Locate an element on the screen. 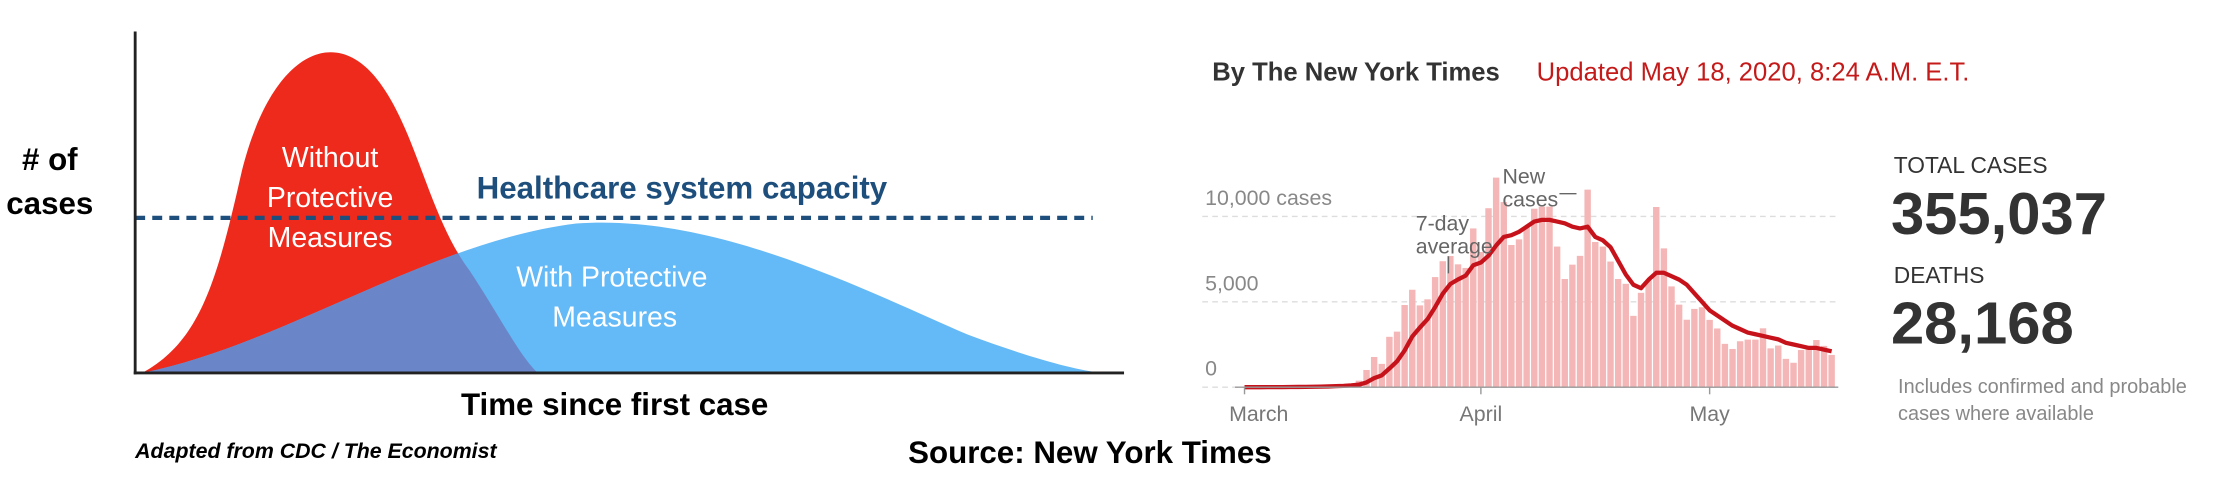  capacity-label: Healthcare system capacity is located at coordinates (682, 187).